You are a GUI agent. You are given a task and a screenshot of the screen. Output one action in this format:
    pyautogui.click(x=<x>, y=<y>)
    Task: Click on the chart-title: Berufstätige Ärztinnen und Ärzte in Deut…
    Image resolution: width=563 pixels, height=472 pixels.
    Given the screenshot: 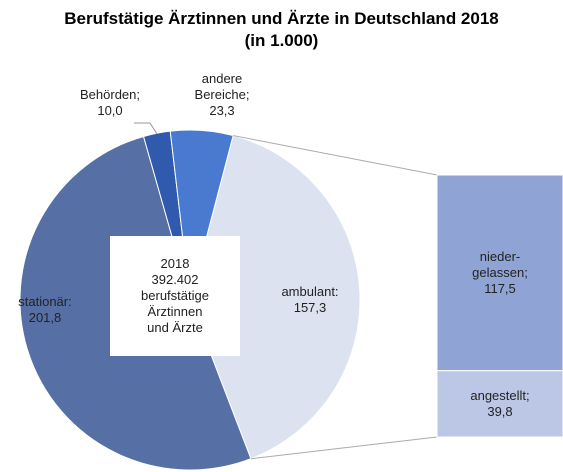 What is the action you would take?
    pyautogui.click(x=281, y=29)
    